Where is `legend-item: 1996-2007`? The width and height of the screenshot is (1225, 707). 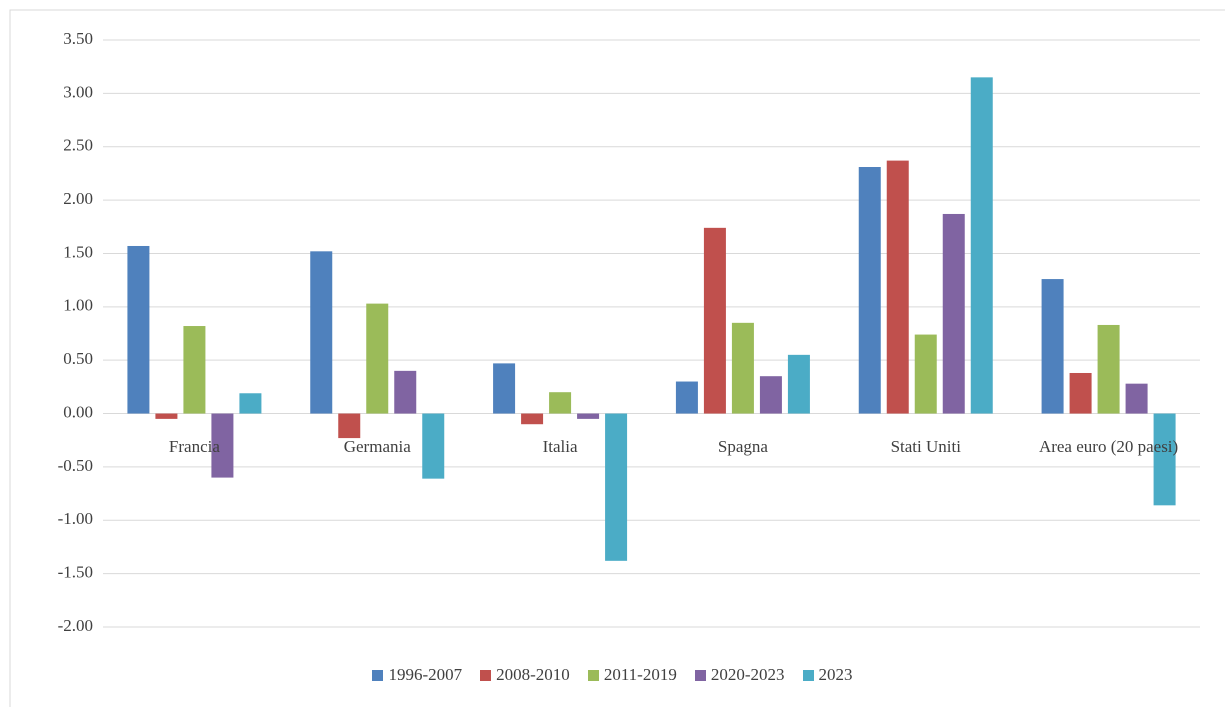
legend-item: 1996-2007 is located at coordinates (417, 675).